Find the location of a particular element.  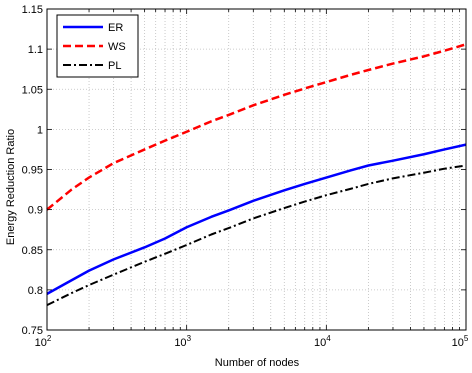

y-tick-label: 0.85 is located at coordinates (32, 251).